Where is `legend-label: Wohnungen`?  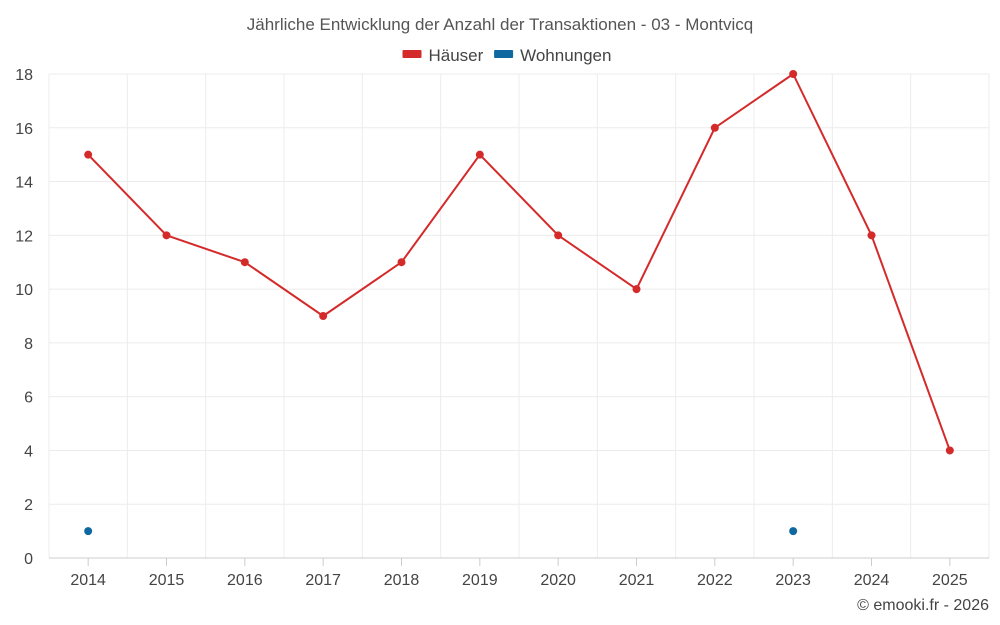 legend-label: Wohnungen is located at coordinates (565, 55).